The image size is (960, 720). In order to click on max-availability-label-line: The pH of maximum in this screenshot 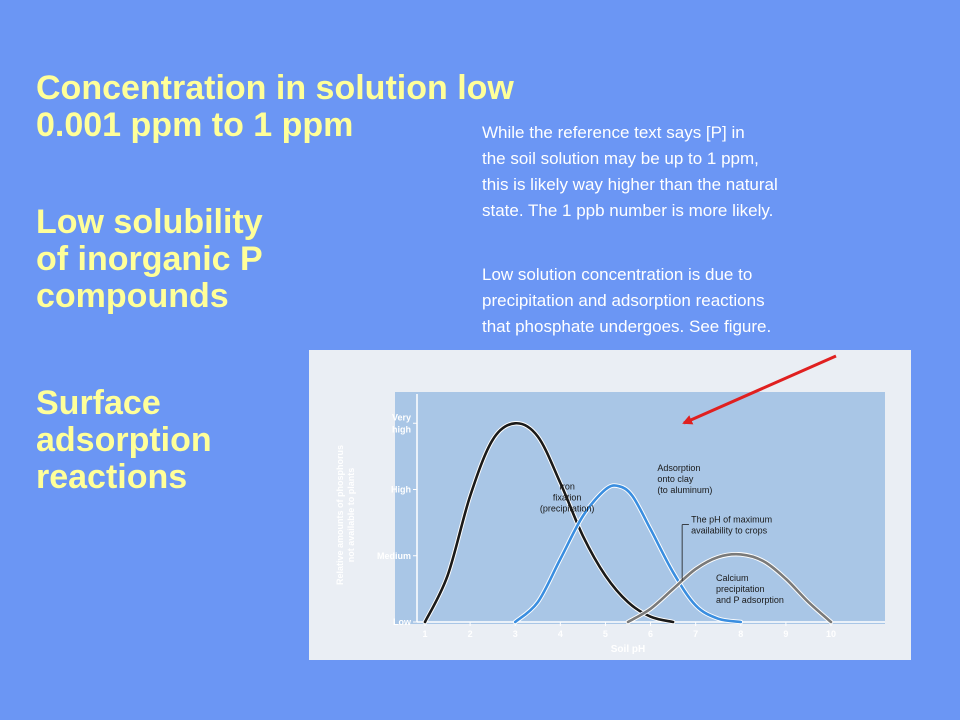, I will do `click(731, 520)`.